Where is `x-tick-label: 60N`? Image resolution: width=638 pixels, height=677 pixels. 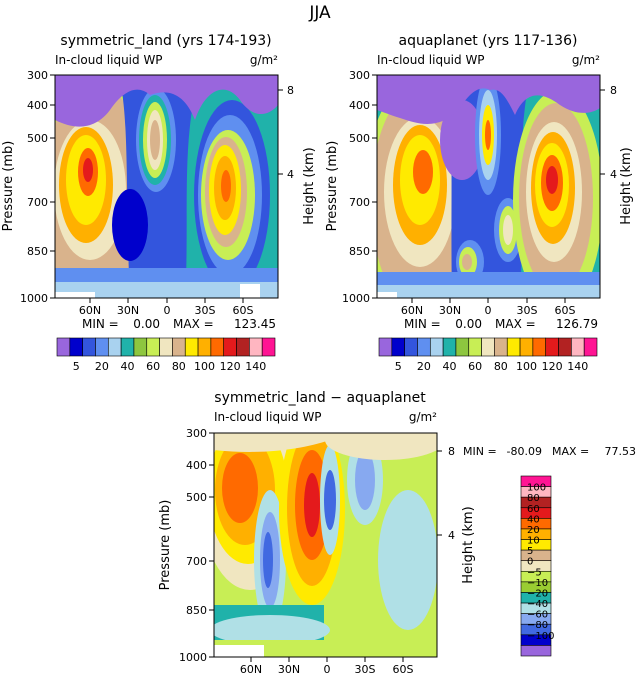
x-tick-label: 60N is located at coordinates (412, 310).